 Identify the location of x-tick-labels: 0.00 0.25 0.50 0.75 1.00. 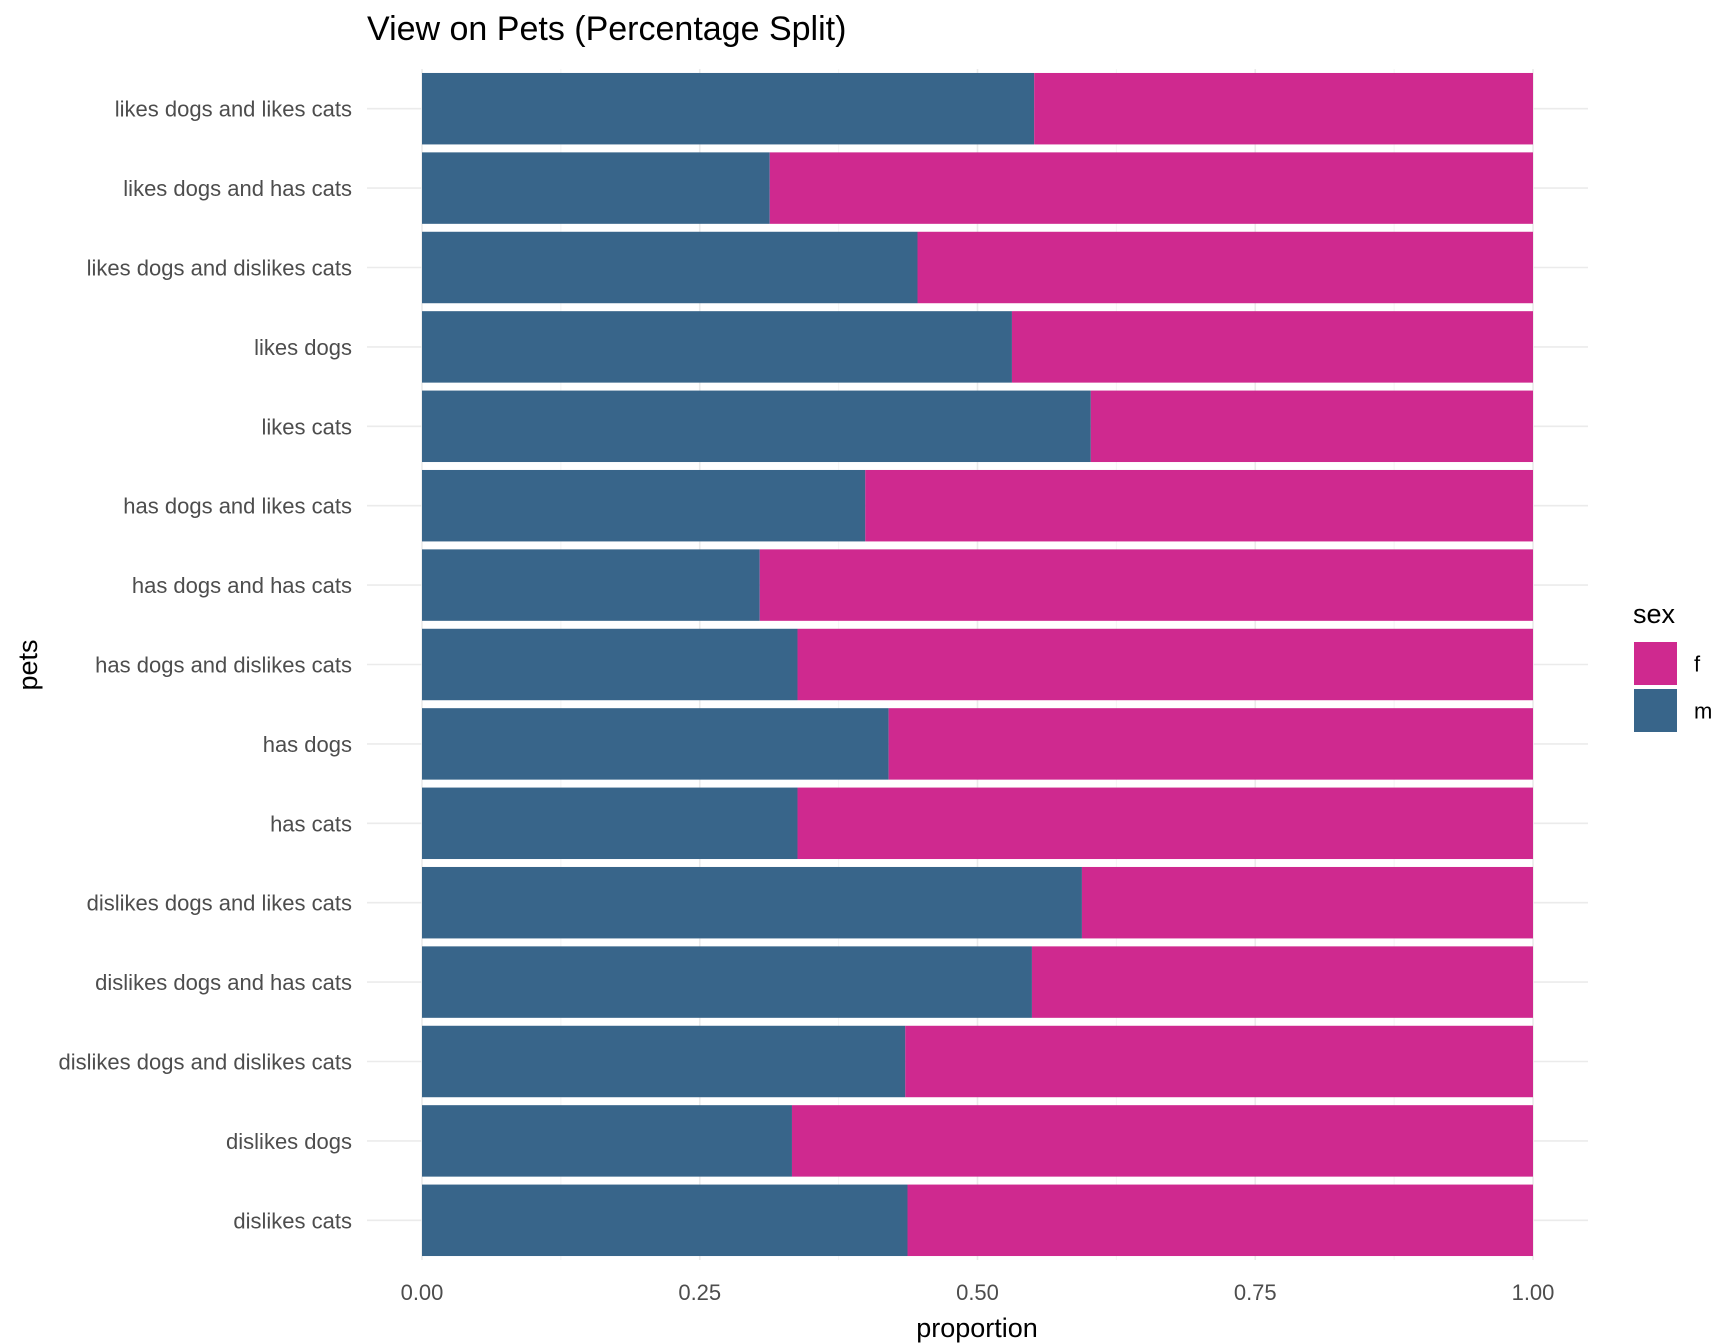
(978, 1292).